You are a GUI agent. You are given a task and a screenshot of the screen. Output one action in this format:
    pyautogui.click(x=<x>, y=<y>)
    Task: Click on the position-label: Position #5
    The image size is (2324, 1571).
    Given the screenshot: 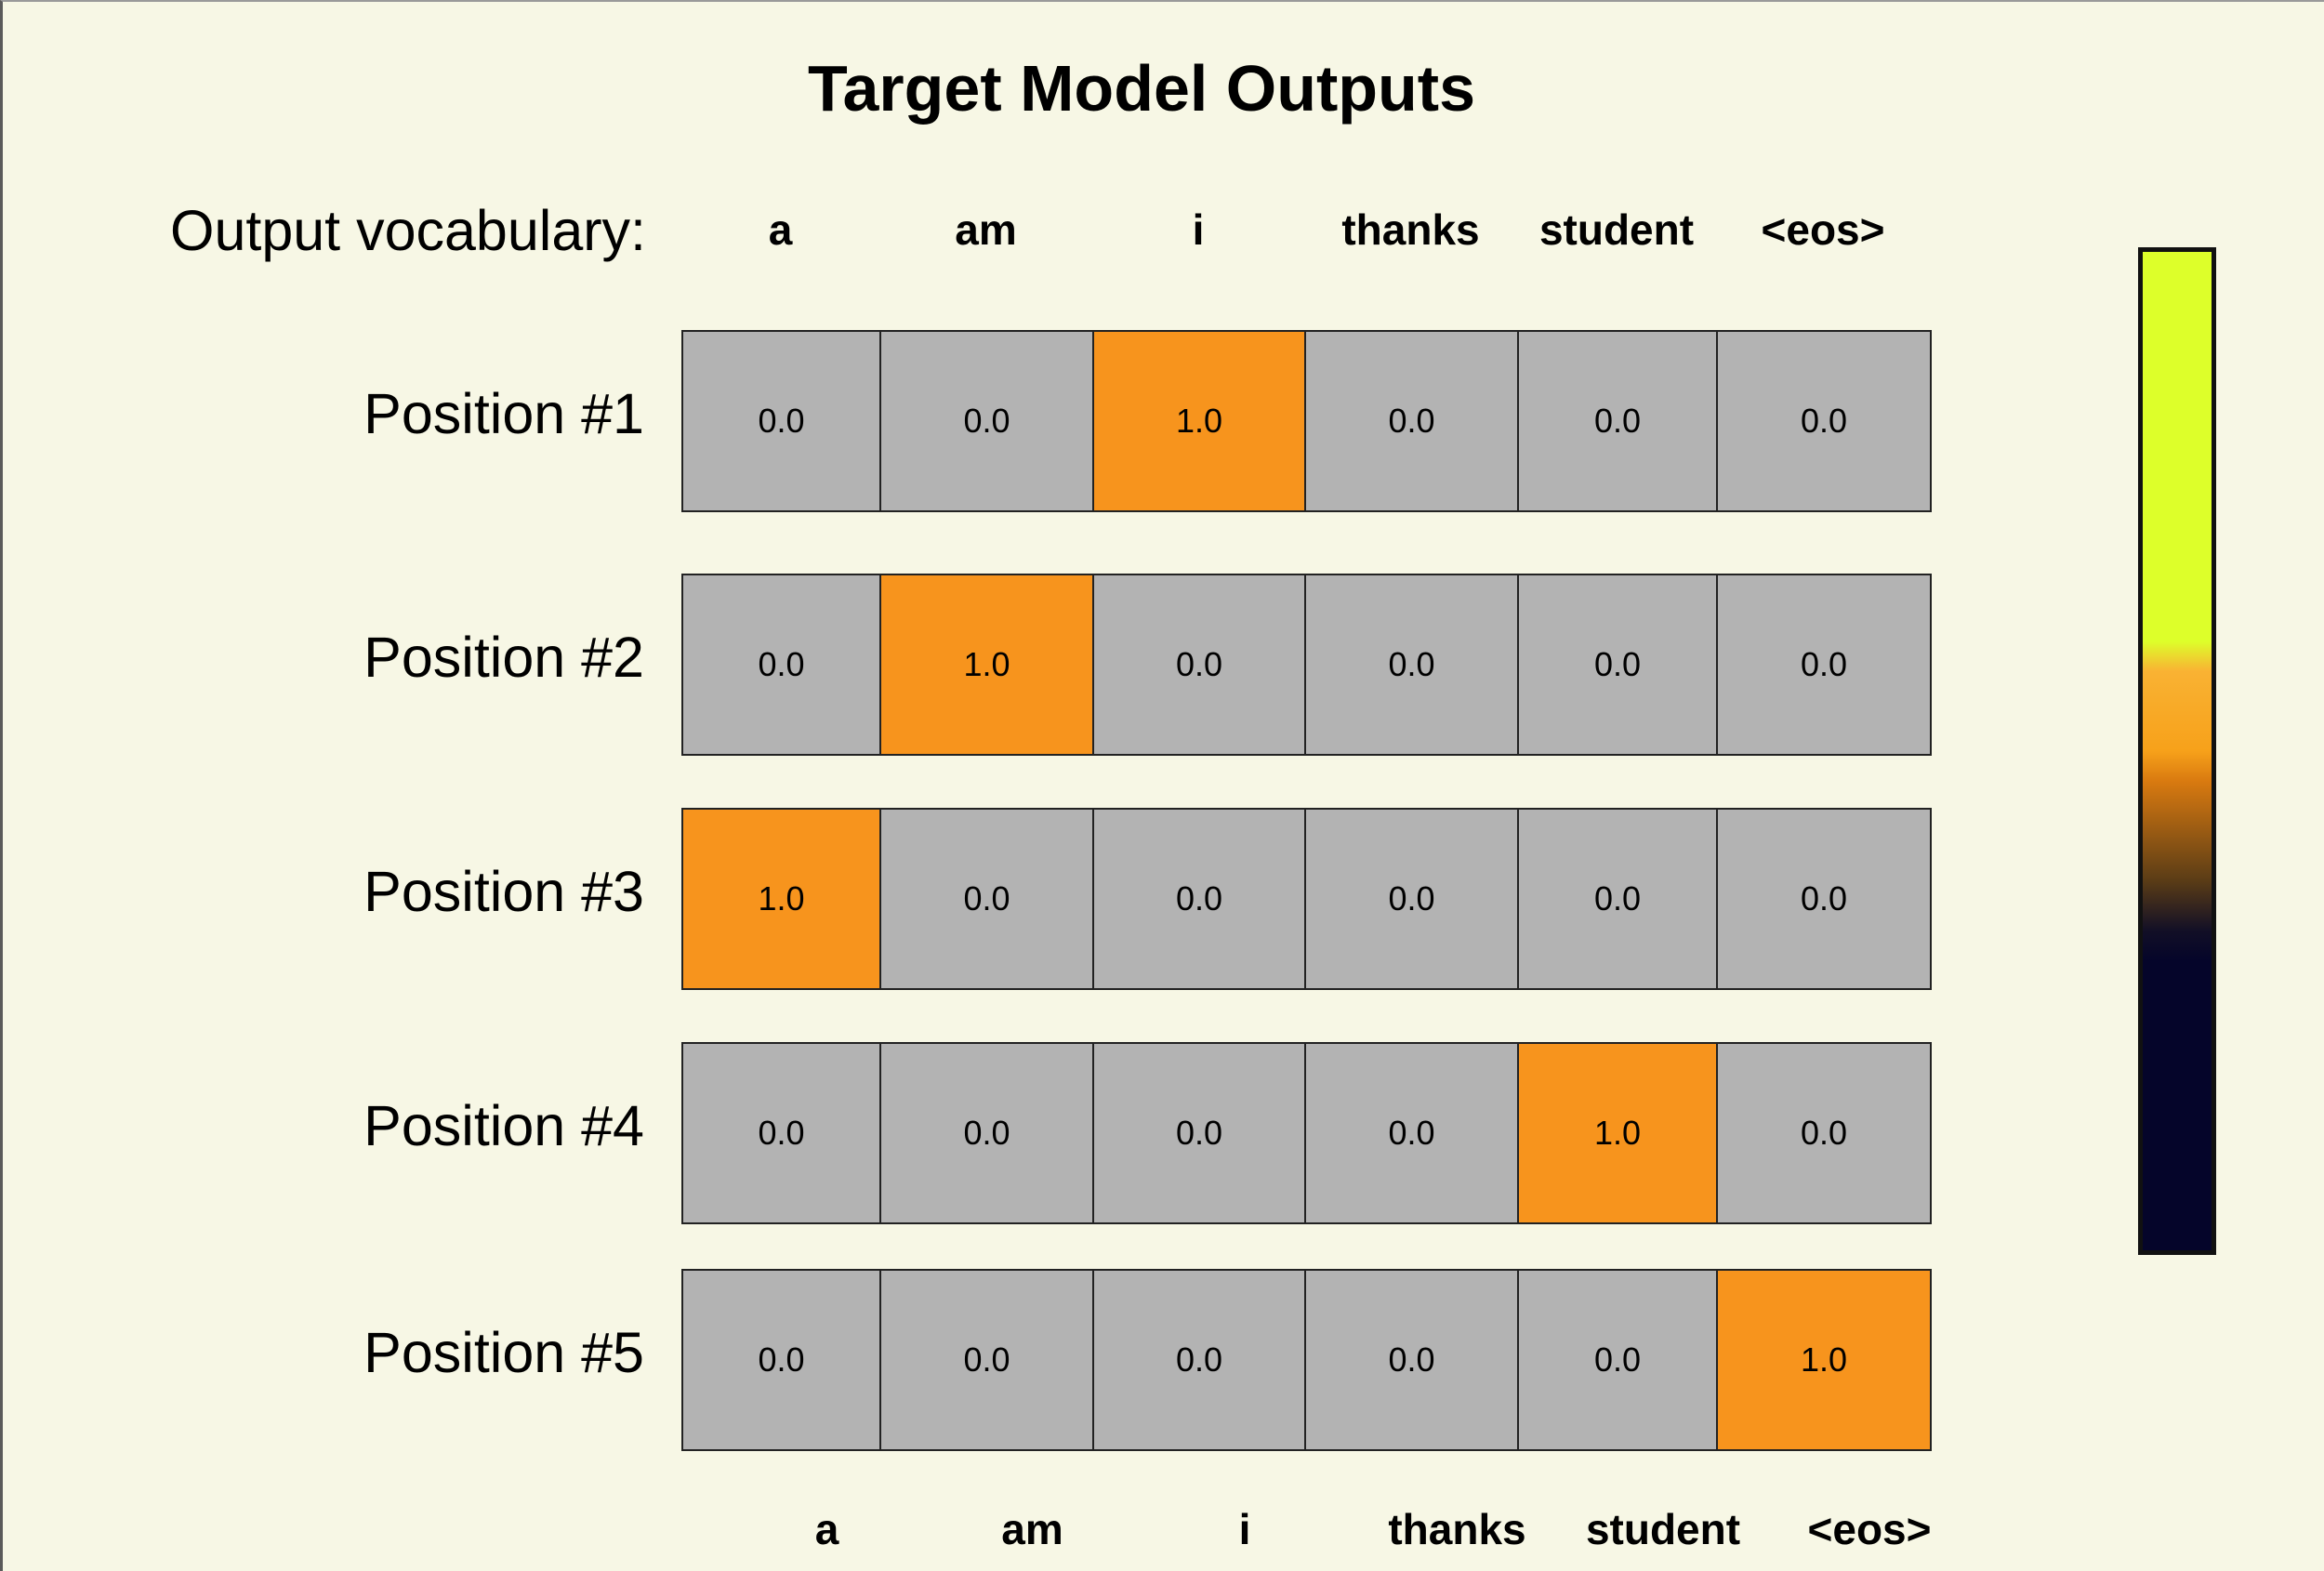 What is the action you would take?
    pyautogui.click(x=503, y=1352)
    